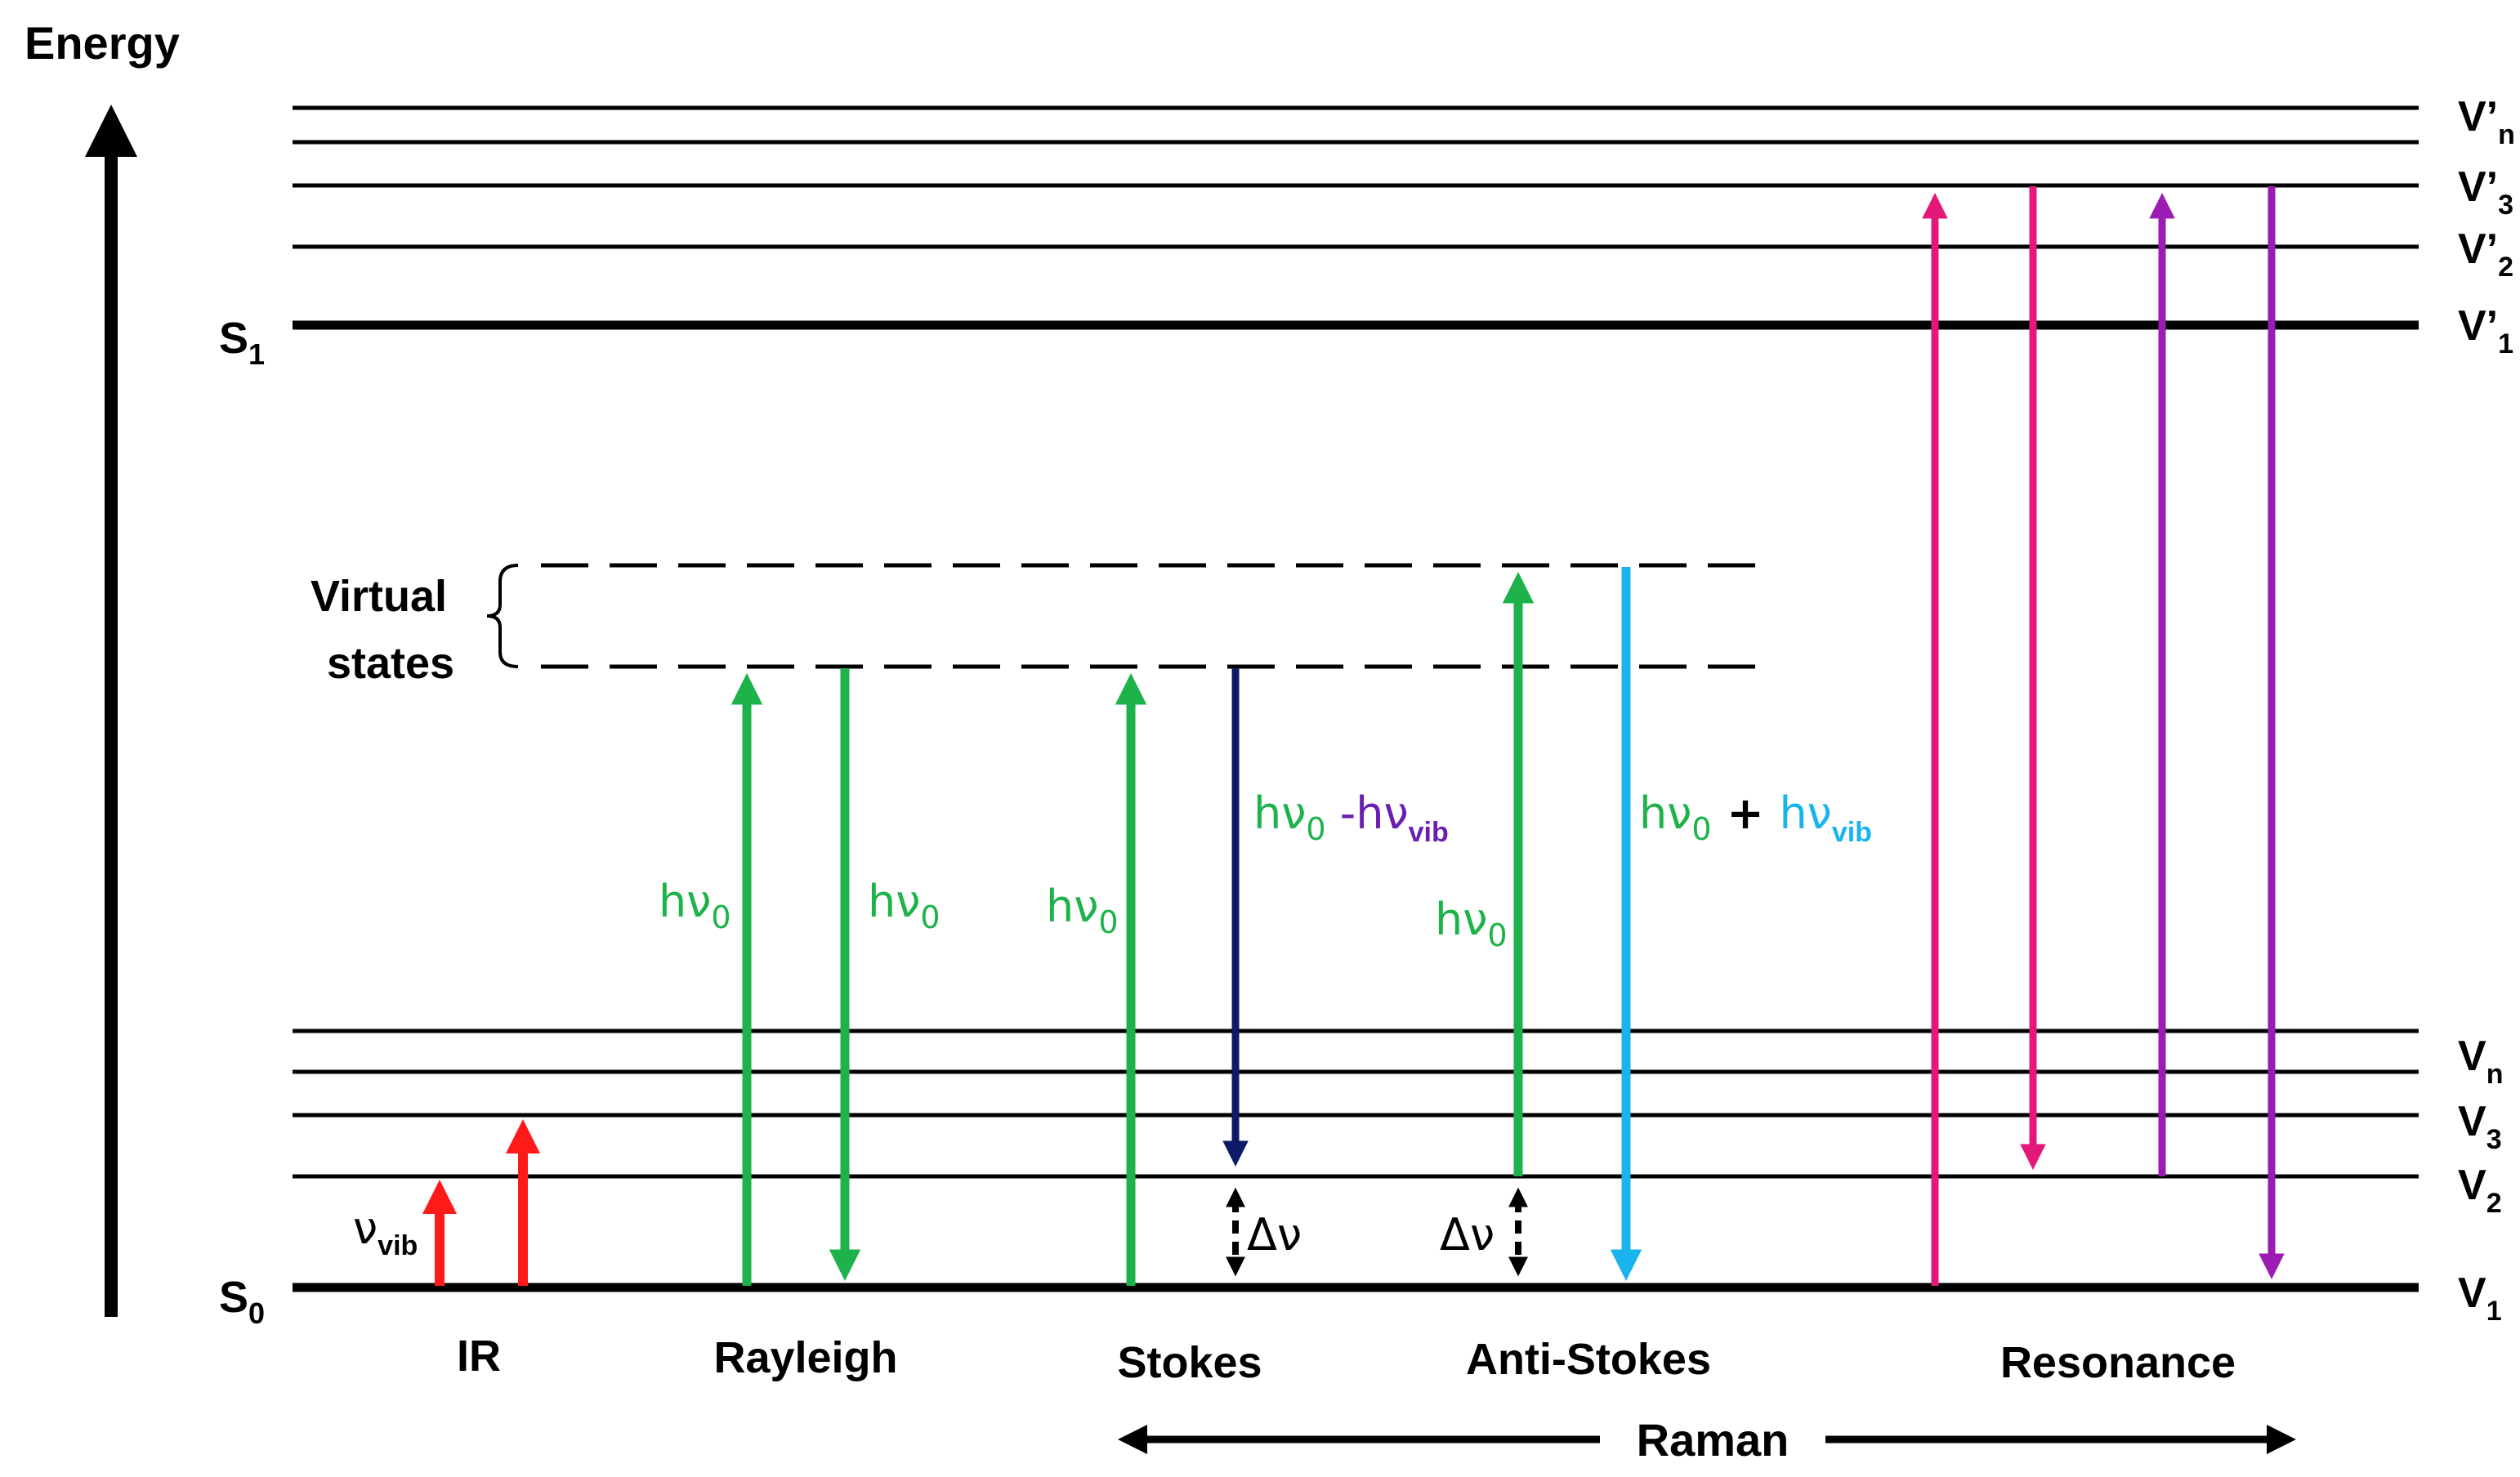  I want to click on excited-level-label-v2: V’2, so click(2485, 254).